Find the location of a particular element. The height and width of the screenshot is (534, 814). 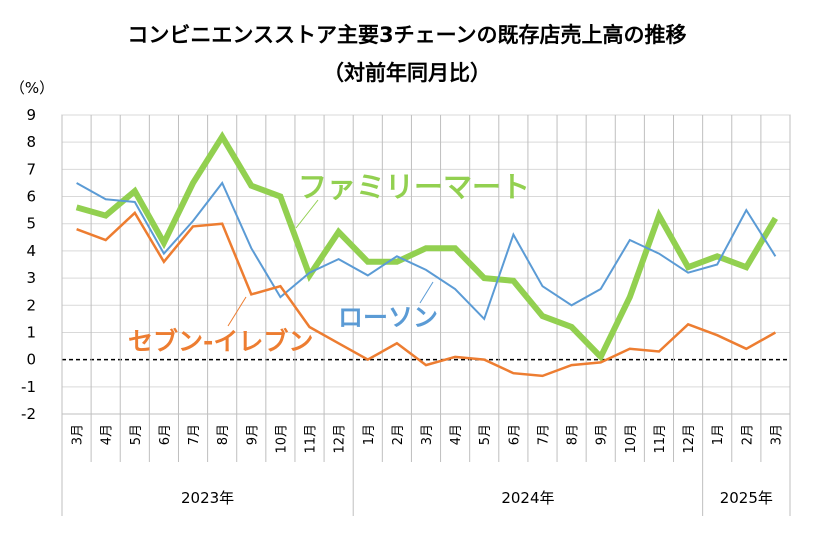

y-tick-label: 8 is located at coordinates (31, 142).